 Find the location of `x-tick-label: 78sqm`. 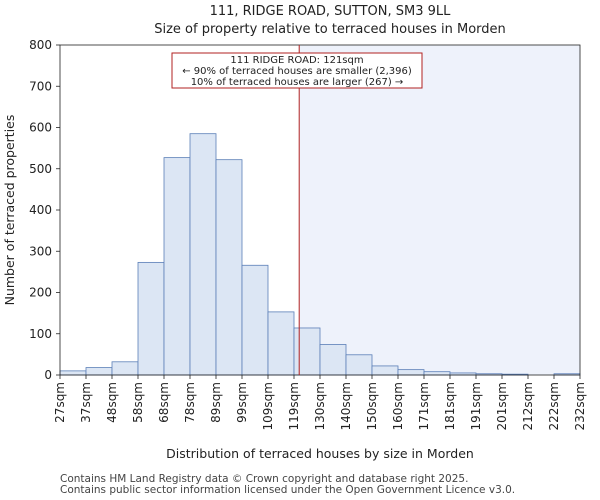

x-tick-label: 78sqm is located at coordinates (190, 402).